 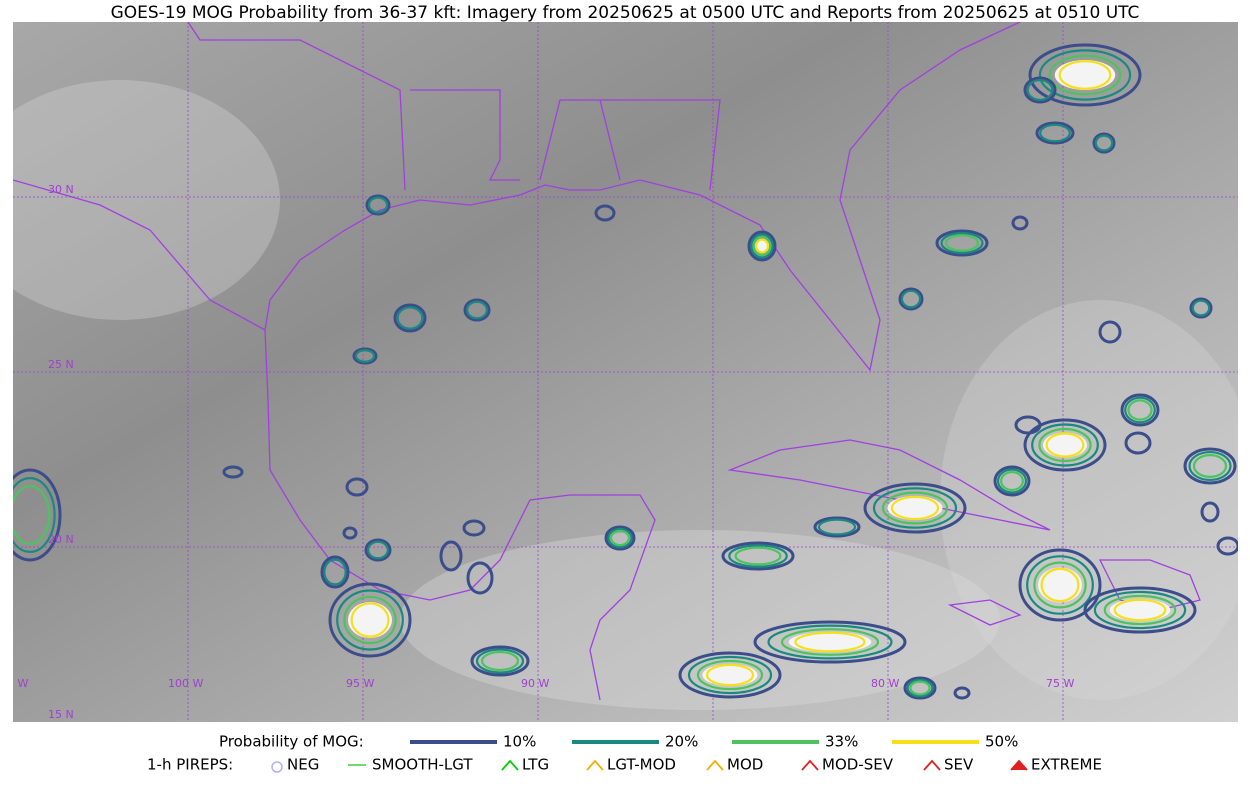 What do you see at coordinates (61, 539) in the screenshot?
I see `lat-label: 20 N` at bounding box center [61, 539].